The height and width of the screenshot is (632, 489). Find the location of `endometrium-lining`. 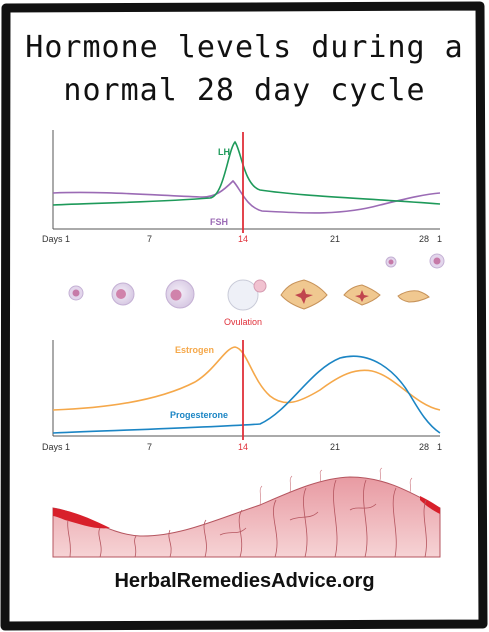

endometrium-lining is located at coordinates (246, 517).